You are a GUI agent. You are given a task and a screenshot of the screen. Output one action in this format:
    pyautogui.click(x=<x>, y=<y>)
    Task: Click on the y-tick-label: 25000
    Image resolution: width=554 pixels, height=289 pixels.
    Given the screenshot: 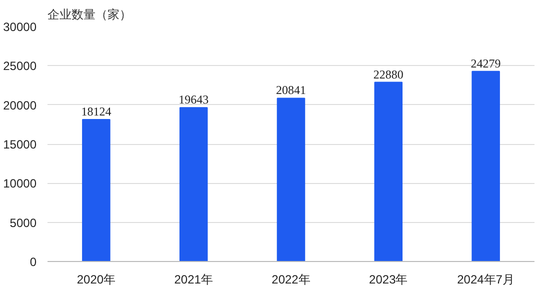 What is the action you would take?
    pyautogui.click(x=20, y=66)
    